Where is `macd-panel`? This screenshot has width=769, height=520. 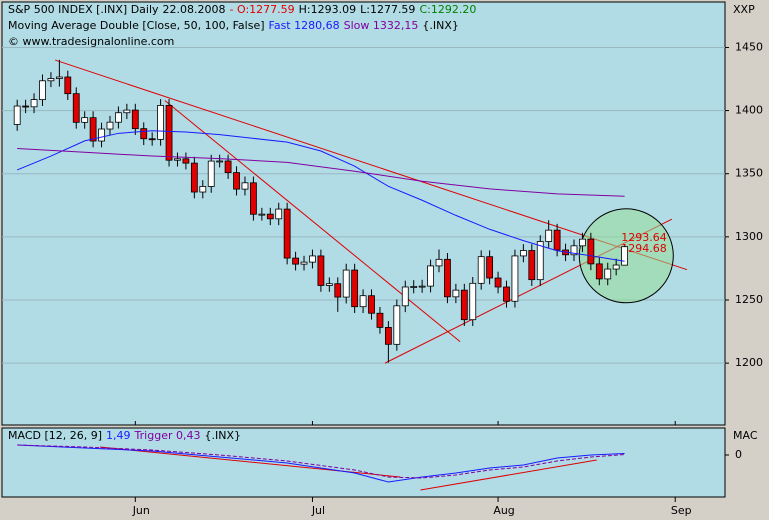
macd-panel is located at coordinates (363, 462).